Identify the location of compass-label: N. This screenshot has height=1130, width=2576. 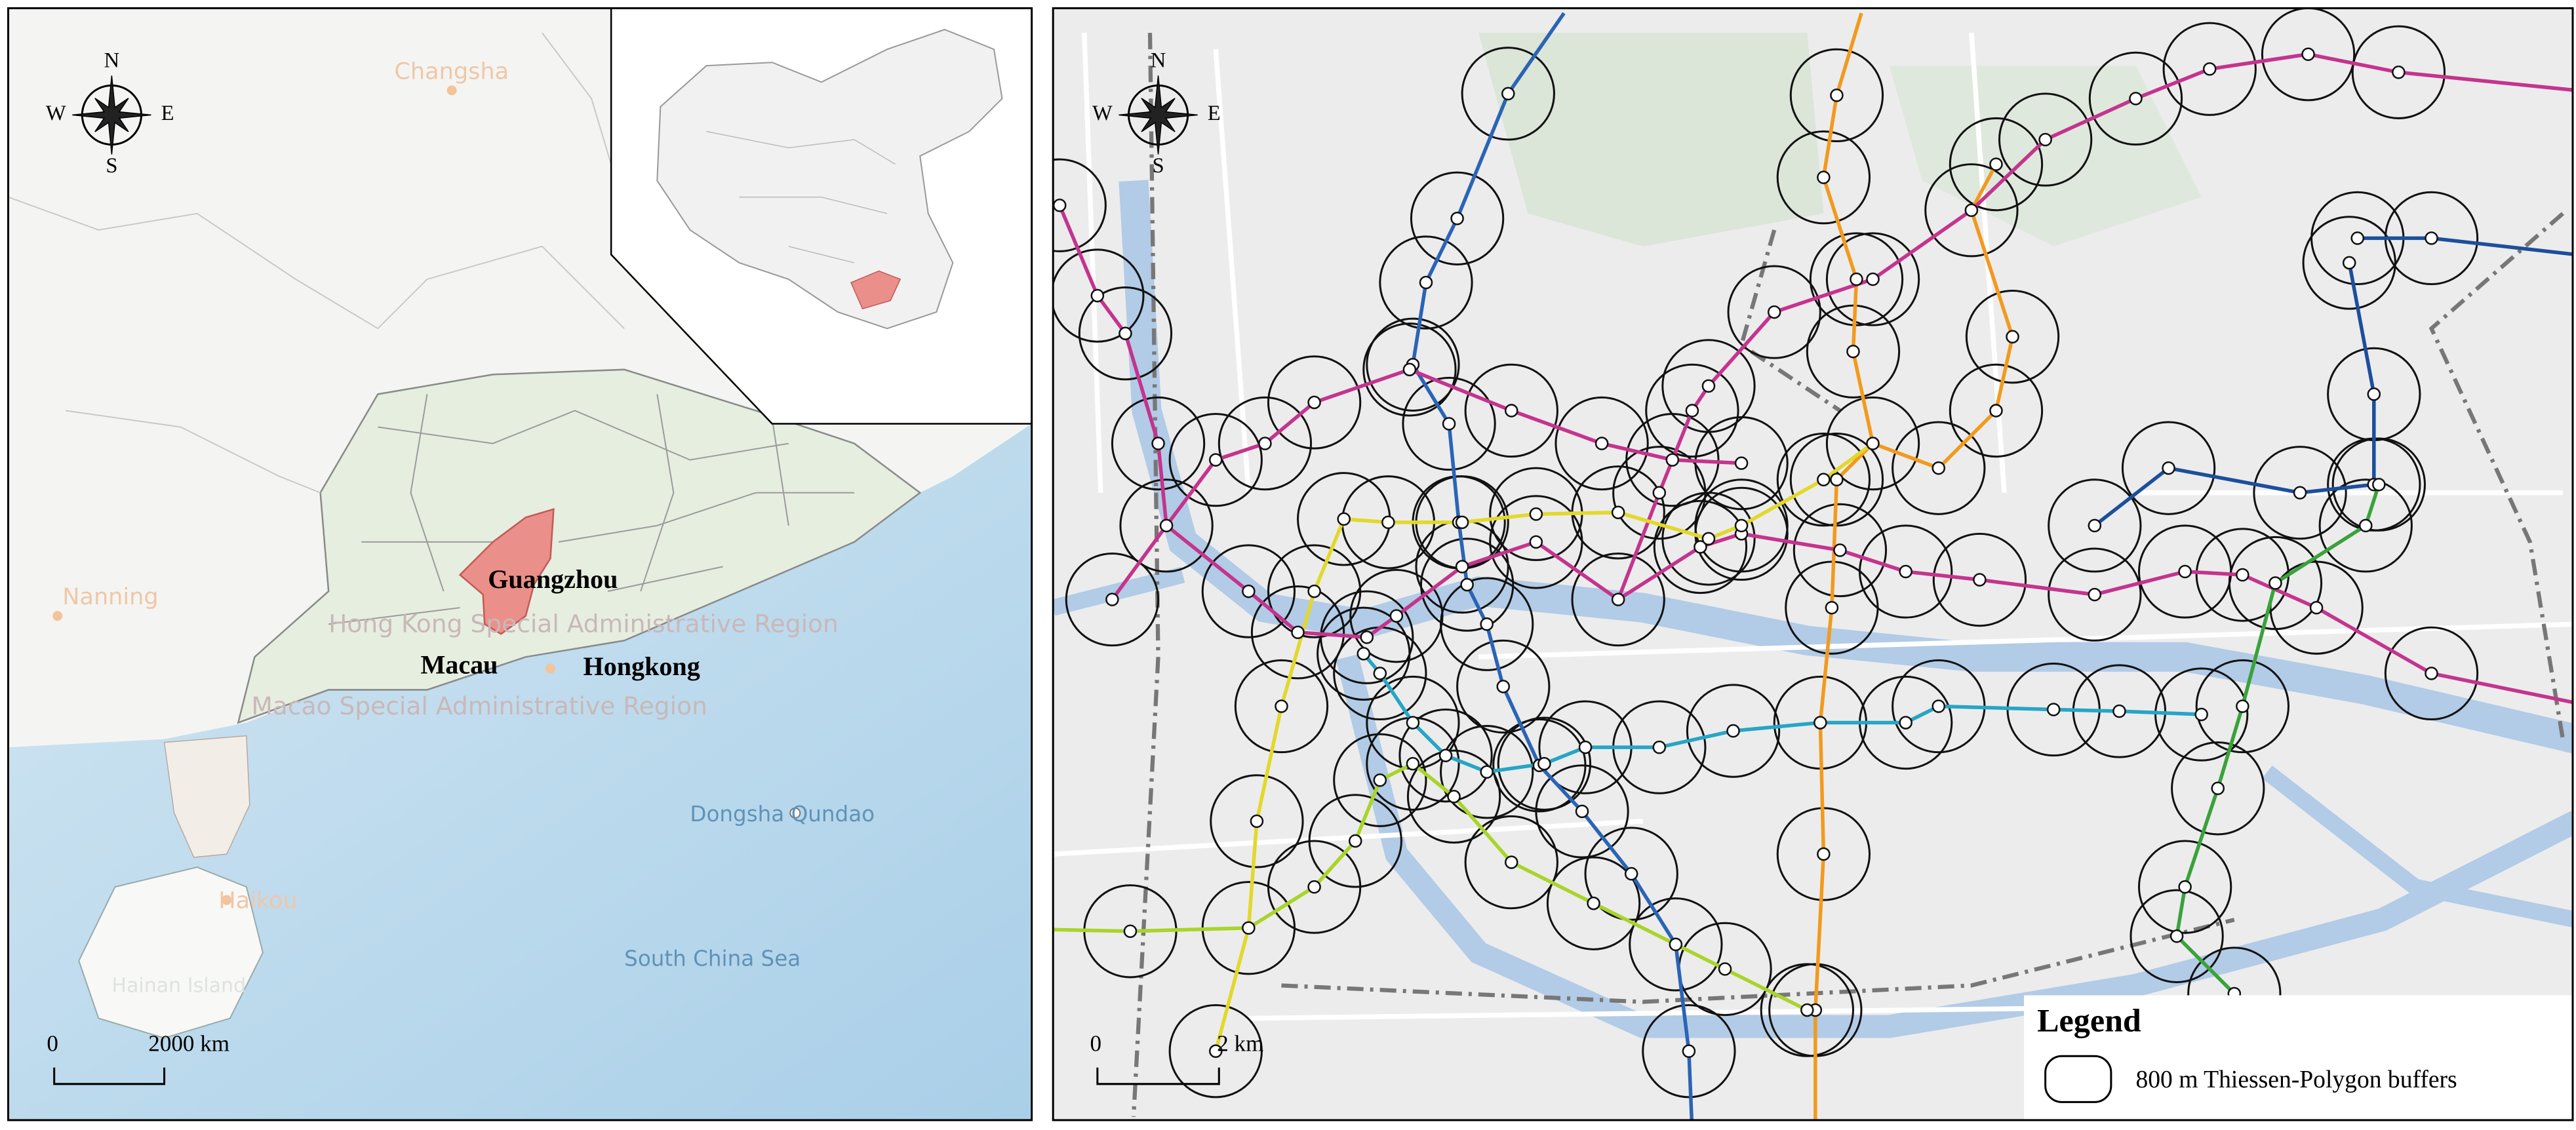
(112, 61).